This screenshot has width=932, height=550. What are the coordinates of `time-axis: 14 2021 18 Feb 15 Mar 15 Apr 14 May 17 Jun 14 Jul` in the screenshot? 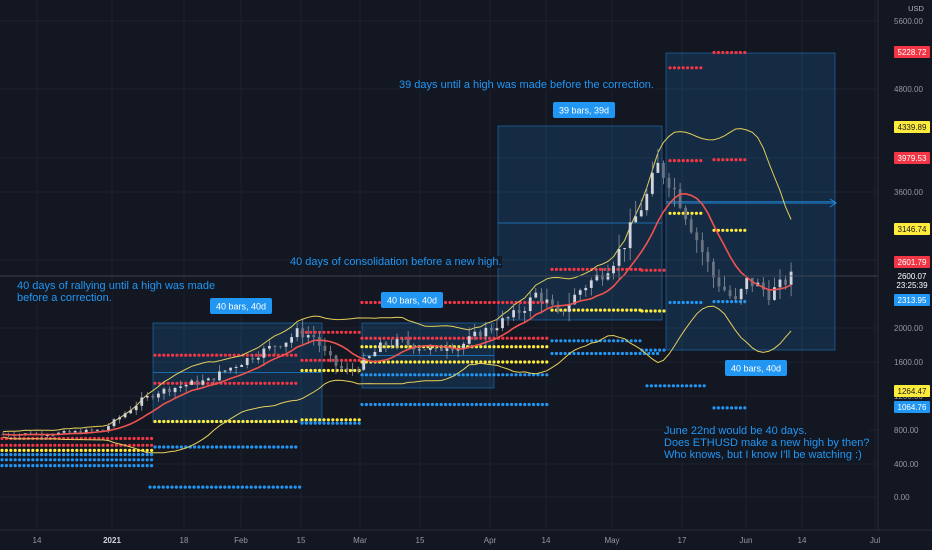 It's located at (466, 539).